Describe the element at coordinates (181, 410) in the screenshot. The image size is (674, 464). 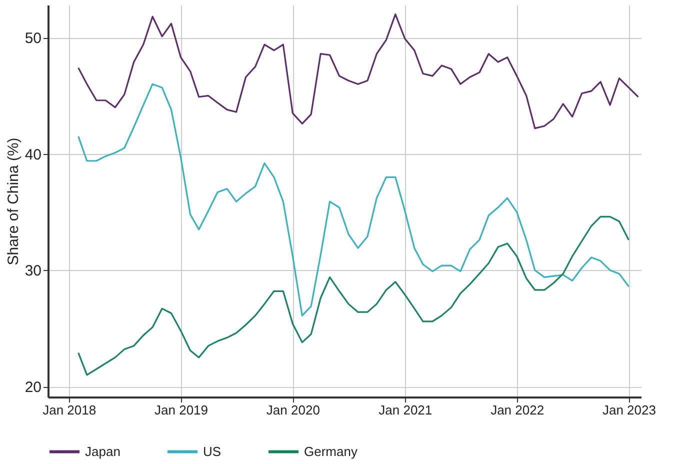
I see `x-tick-label: Jan 2019` at that location.